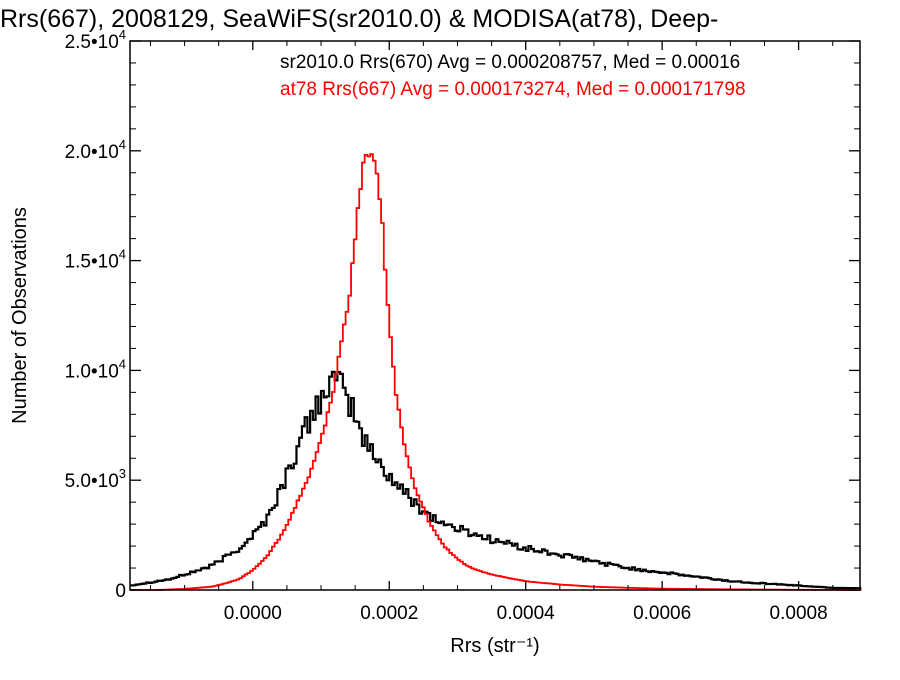  Describe the element at coordinates (92, 42) in the screenshot. I see `y-tick-mantissa: 2.5•10` at that location.